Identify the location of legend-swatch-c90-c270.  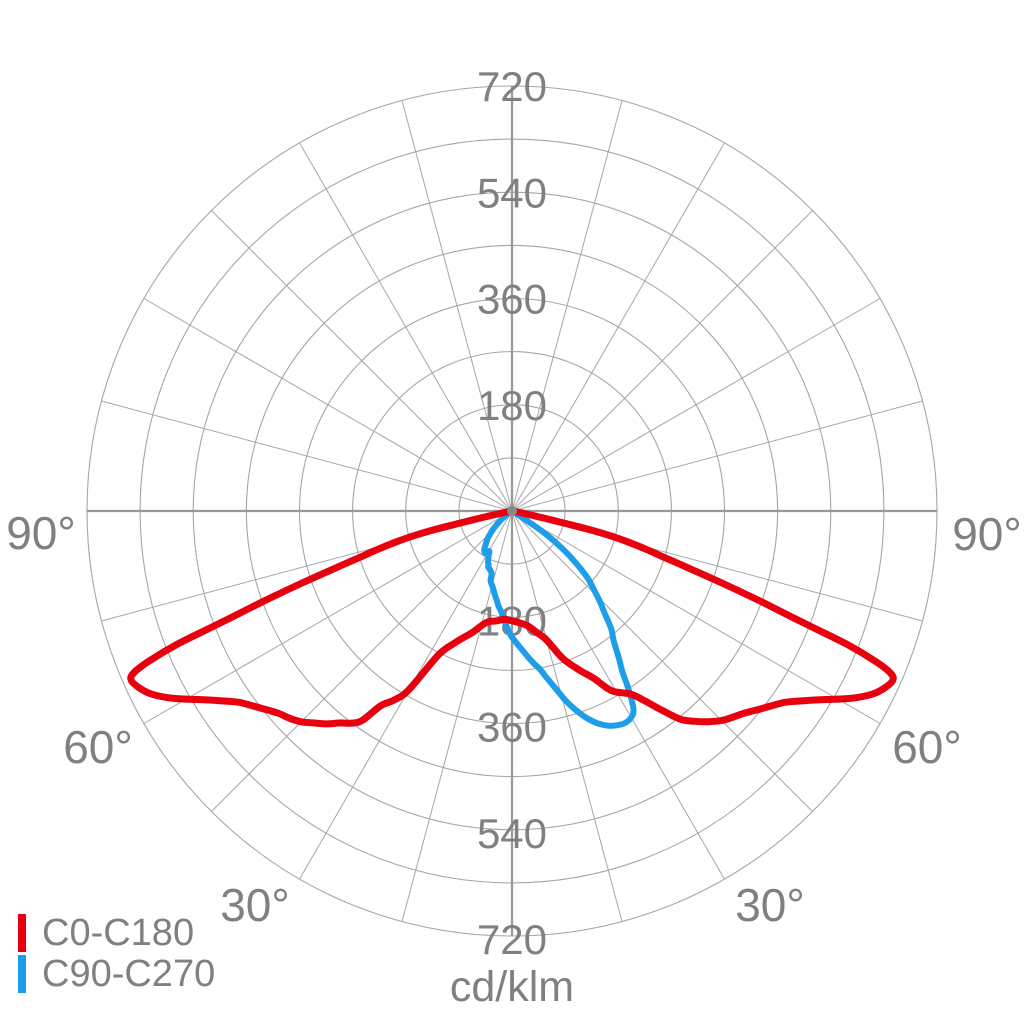
(22, 973).